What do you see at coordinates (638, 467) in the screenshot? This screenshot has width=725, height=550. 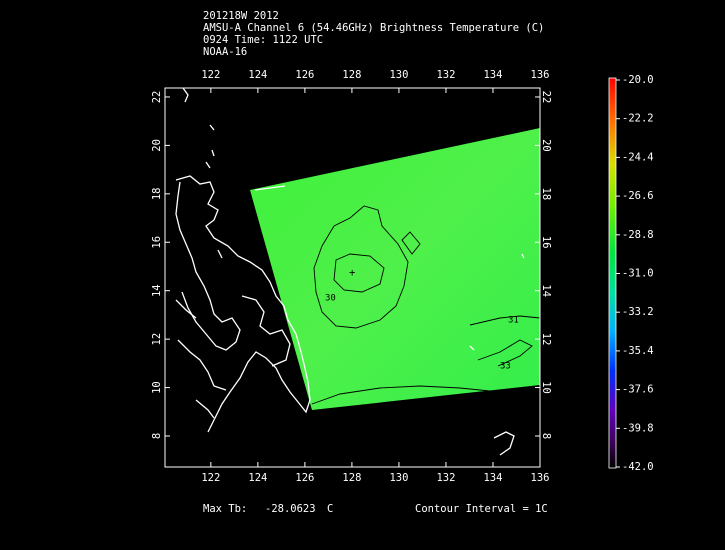 I see `colorbar-label: -42.0` at bounding box center [638, 467].